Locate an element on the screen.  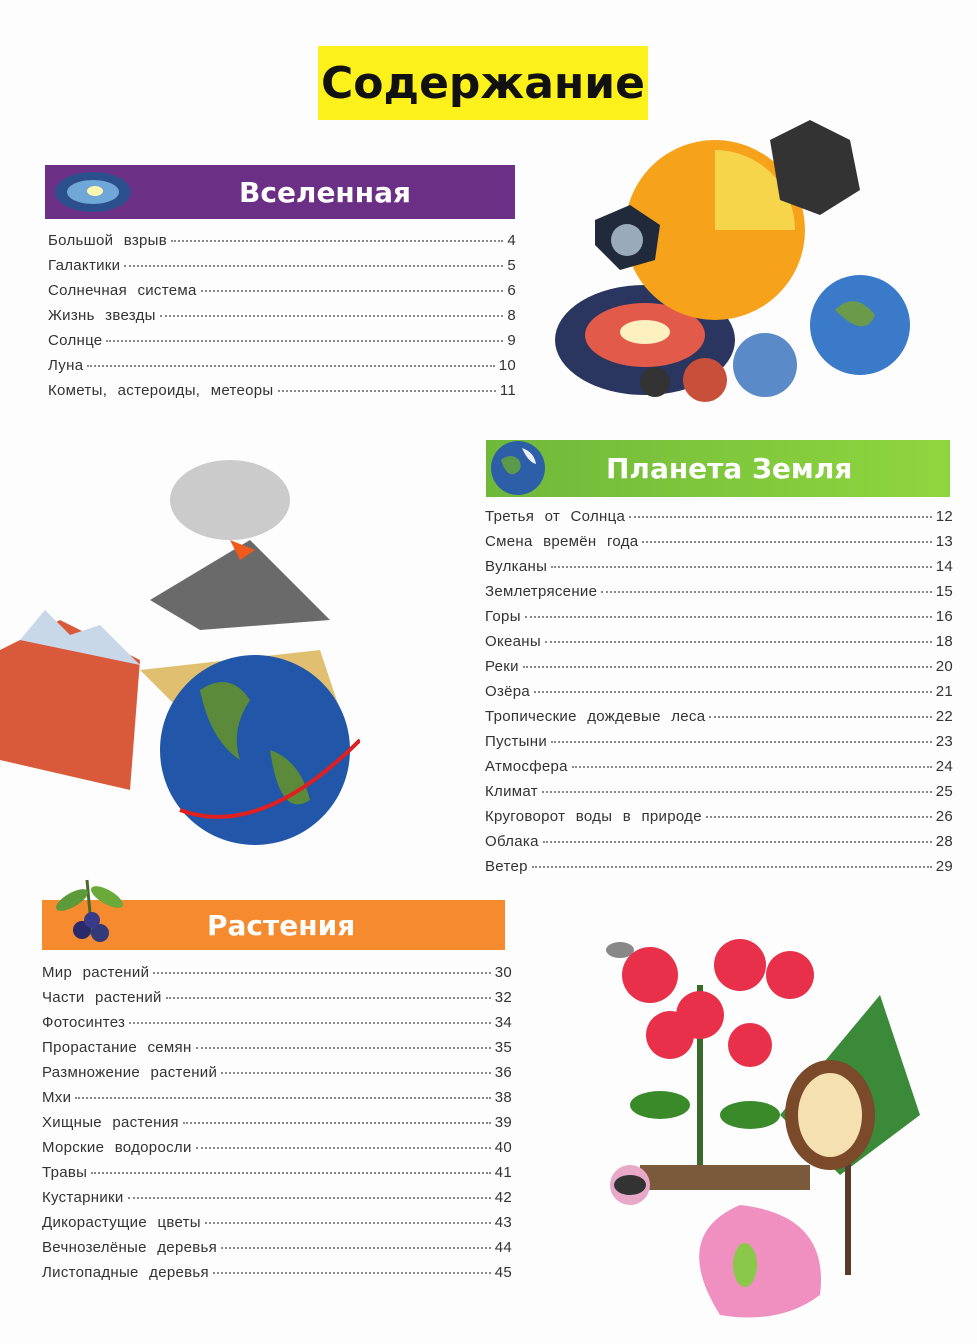
toc-entry: Землетрясение 15 is located at coordinates (719, 595).